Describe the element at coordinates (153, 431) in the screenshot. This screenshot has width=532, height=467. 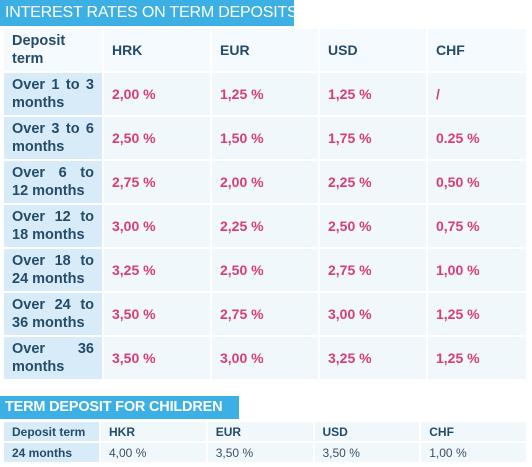
I see `header-hkr: HKR` at that location.